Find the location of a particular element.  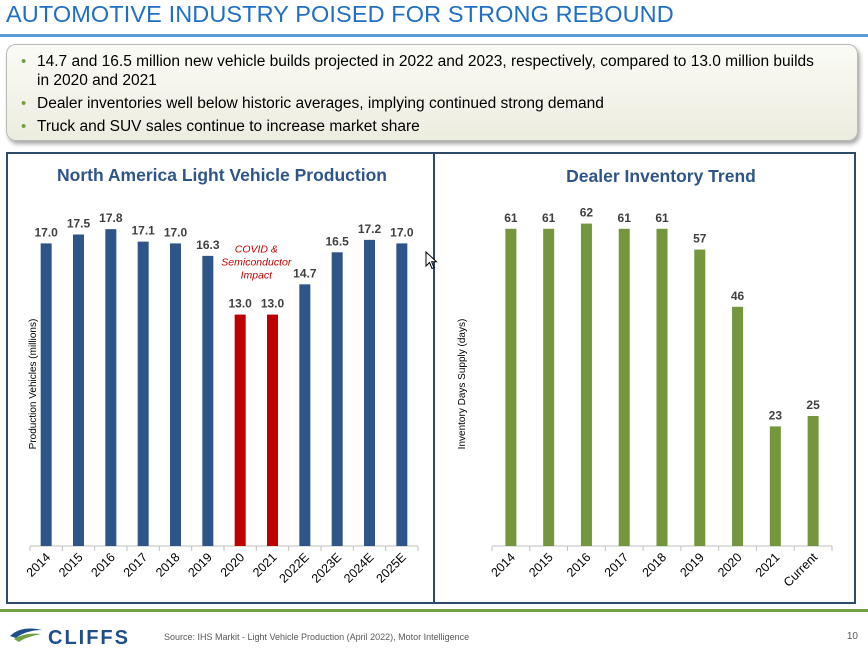

mouse-cursor-icon is located at coordinates (431, 260).